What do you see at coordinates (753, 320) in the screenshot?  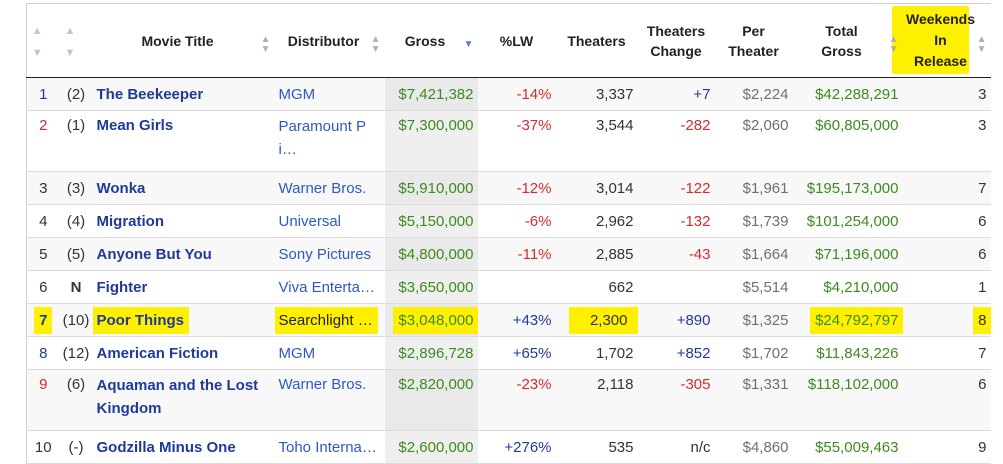 I see `per-theater-cell: $1,325` at bounding box center [753, 320].